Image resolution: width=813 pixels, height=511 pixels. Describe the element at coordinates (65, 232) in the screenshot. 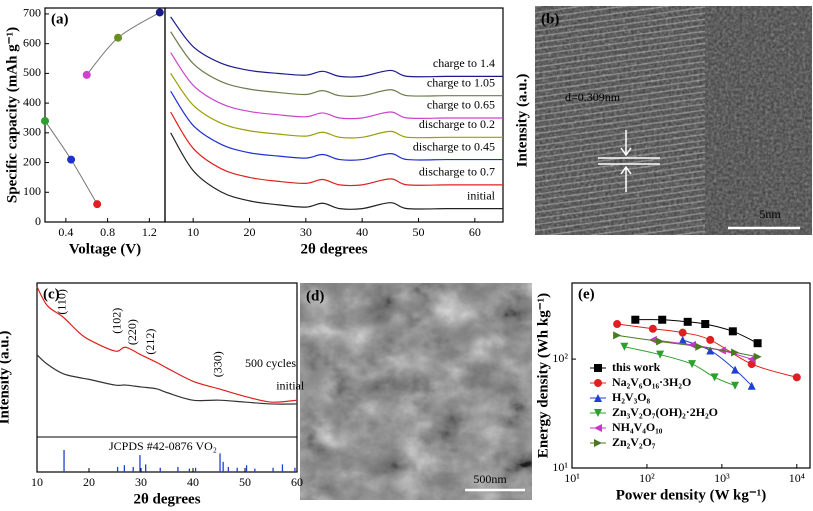

I see `x-tick-label: 0.4` at that location.